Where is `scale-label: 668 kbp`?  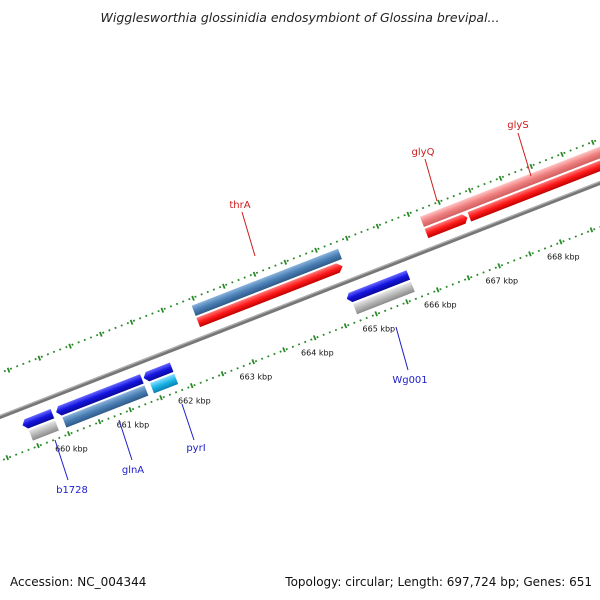 scale-label: 668 kbp is located at coordinates (563, 257).